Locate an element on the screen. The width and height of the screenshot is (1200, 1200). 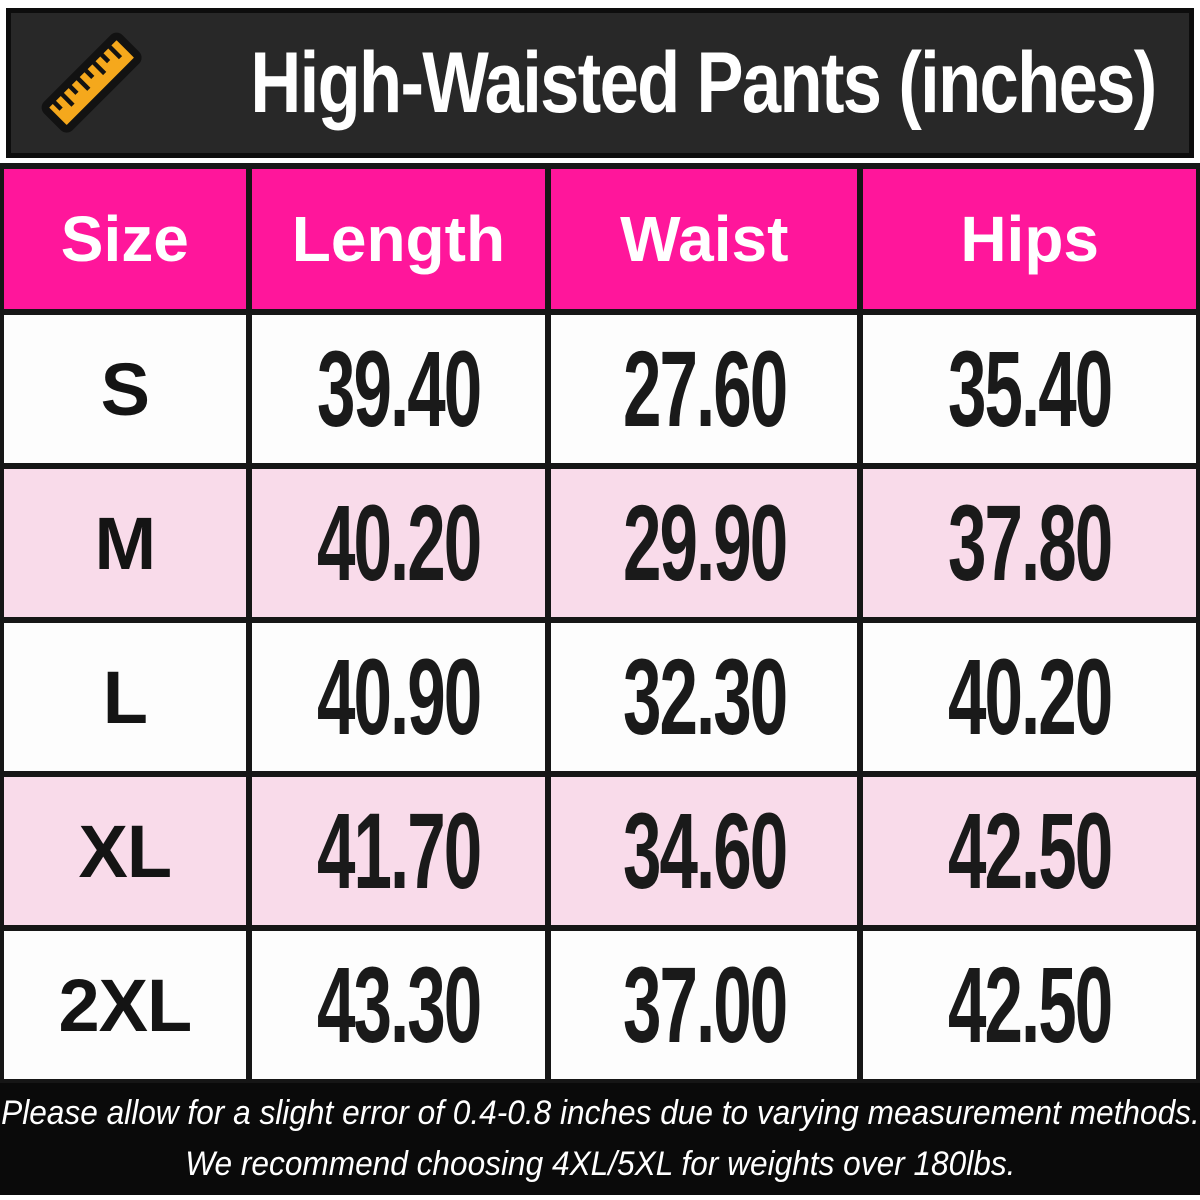
row-s-length-value: 39.40 is located at coordinates (399, 388).